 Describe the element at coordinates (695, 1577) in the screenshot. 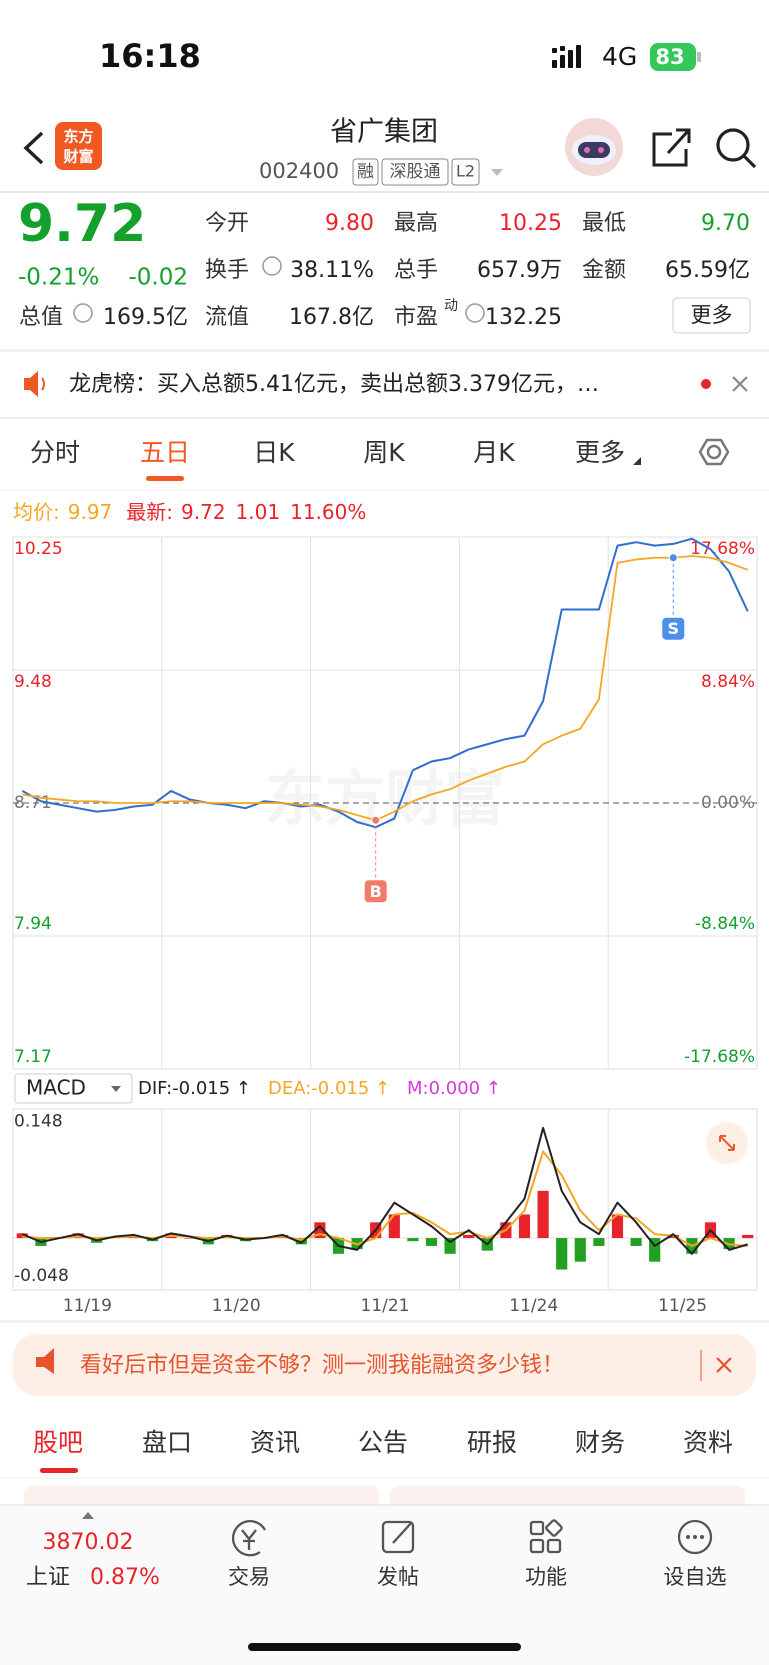

I see `nav-item: 设自选` at that location.